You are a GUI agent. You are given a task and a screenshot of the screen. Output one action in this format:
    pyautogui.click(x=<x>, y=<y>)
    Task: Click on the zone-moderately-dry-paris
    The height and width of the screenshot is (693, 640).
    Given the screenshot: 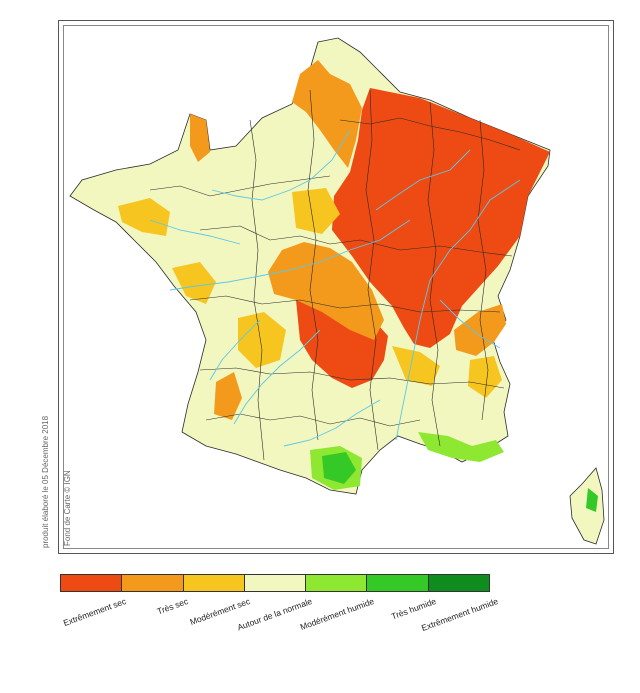 What is the action you would take?
    pyautogui.click(x=316, y=211)
    